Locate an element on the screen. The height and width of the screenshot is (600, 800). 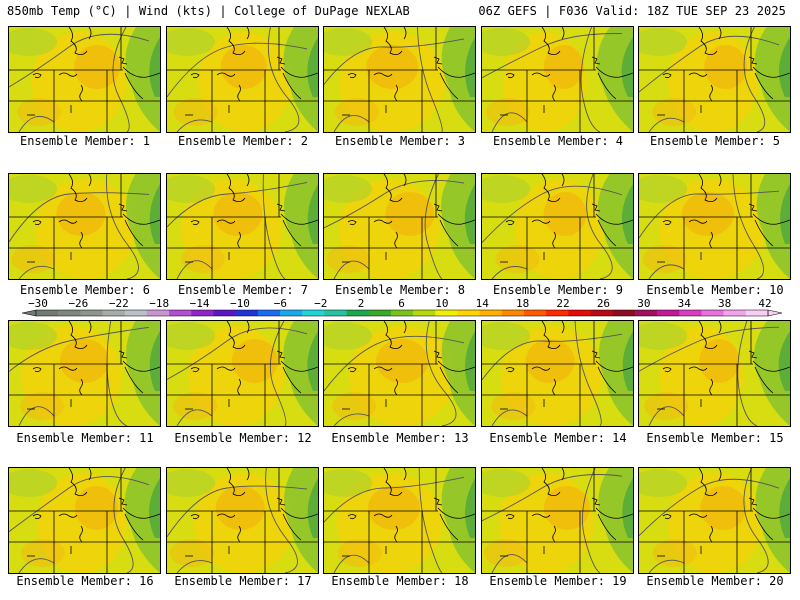
ensemble-member-label: Ensemble Member: 10 is located at coordinates (715, 290).